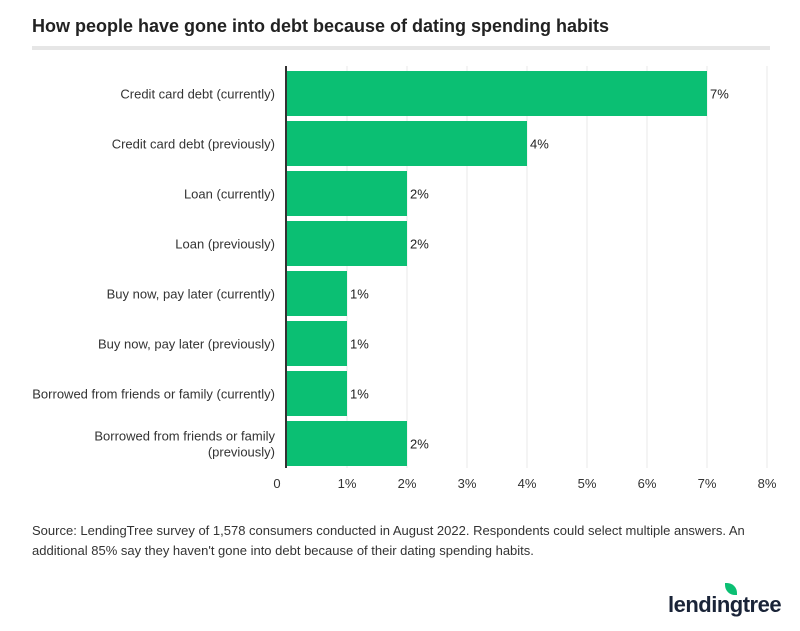  I want to click on leaf-icon, so click(731, 589).